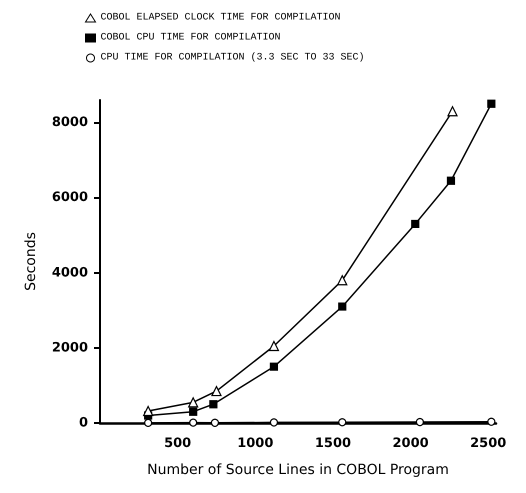  What do you see at coordinates (190, 38) in the screenshot?
I see `legend-label: COBOL CPU TIME FOR COMPILATION` at bounding box center [190, 38].